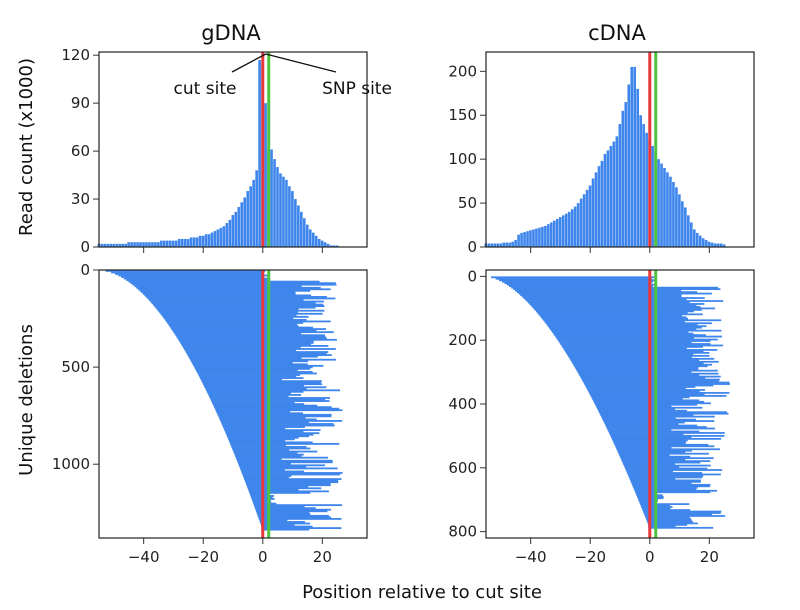  What do you see at coordinates (531, 557) in the screenshot?
I see `x-tick-label-3-0: −40` at bounding box center [531, 557].